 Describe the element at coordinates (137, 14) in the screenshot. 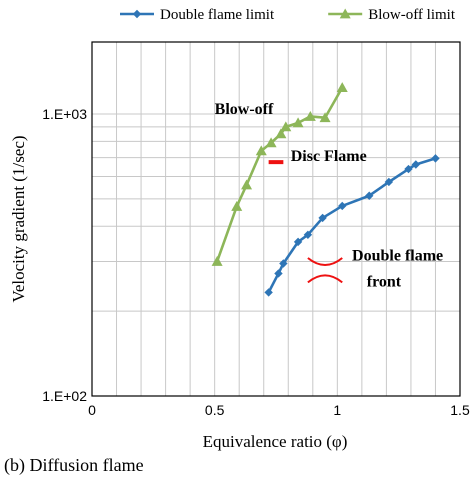

I see `legend-marker-double-flame-limit` at that location.